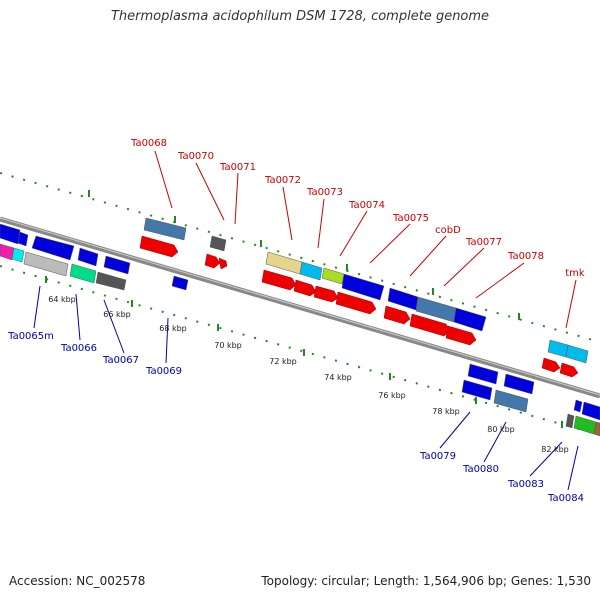 The image size is (600, 600). Describe the element at coordinates (311, 271) in the screenshot. I see `gene-ta0073` at that location.